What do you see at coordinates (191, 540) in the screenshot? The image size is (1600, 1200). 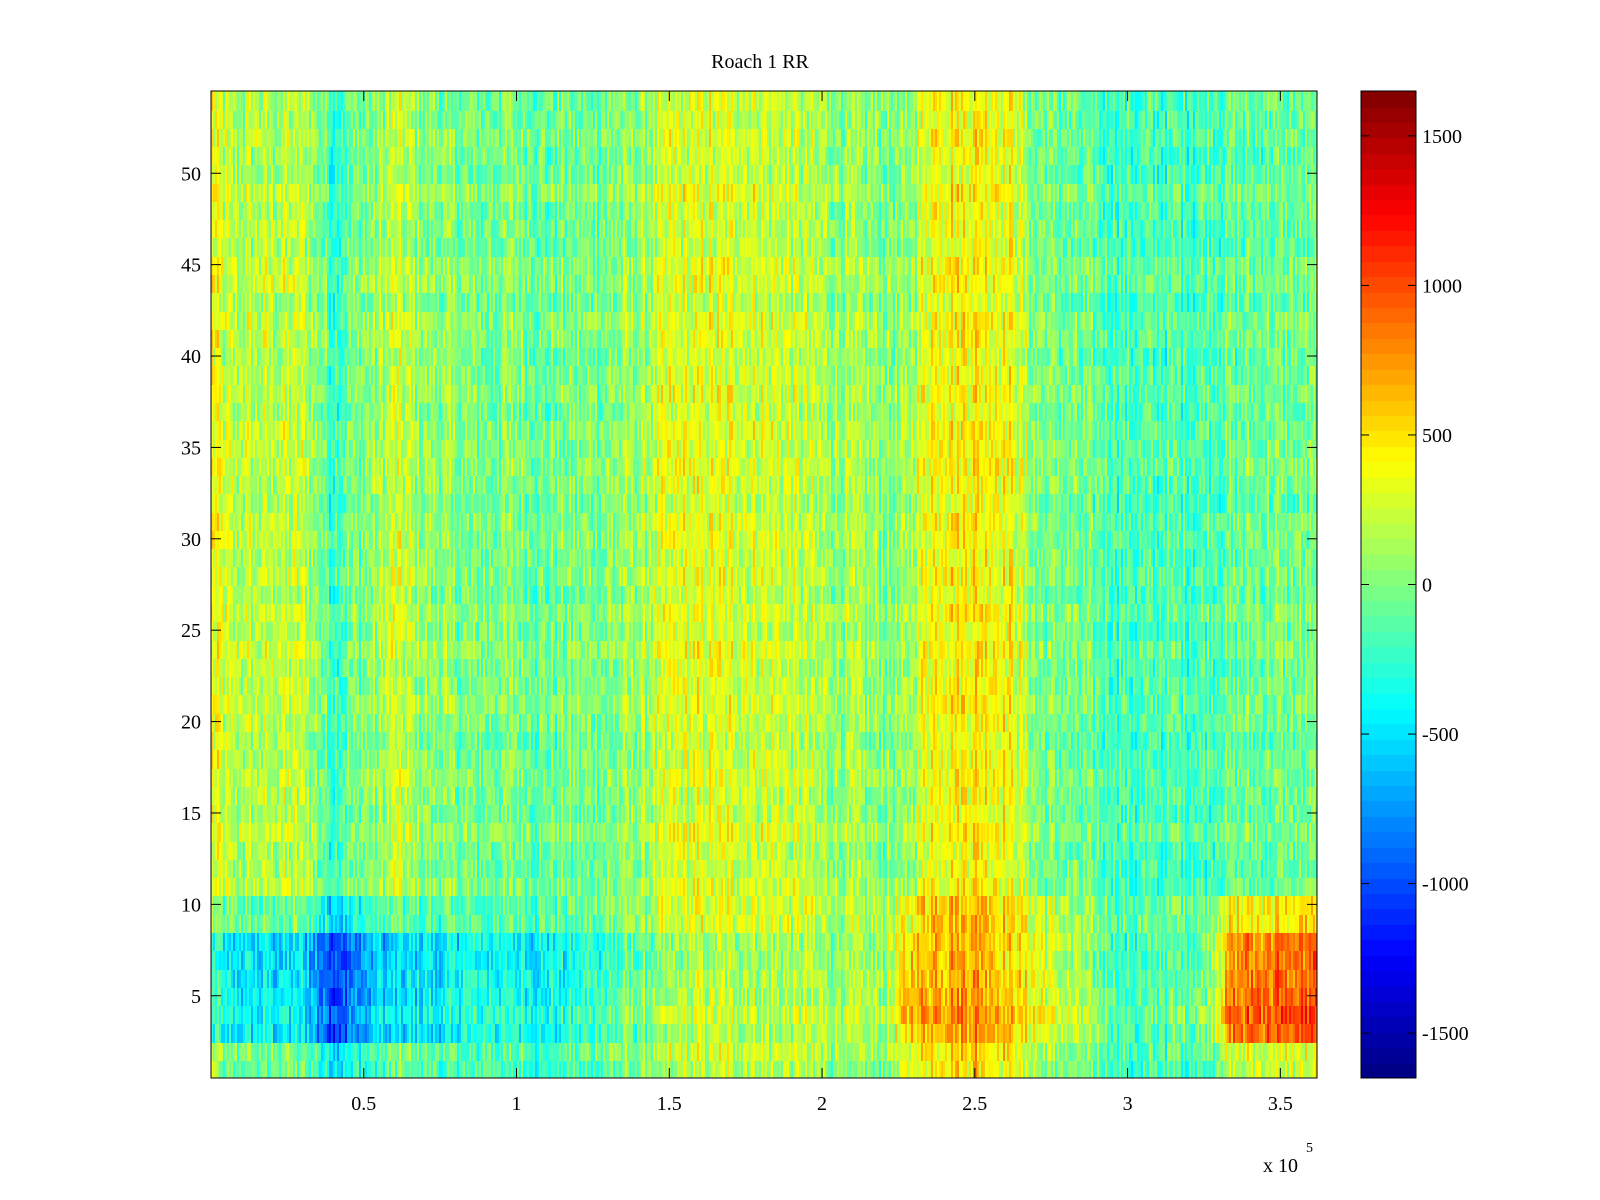 I see `y-tick-label: 30` at bounding box center [191, 540].